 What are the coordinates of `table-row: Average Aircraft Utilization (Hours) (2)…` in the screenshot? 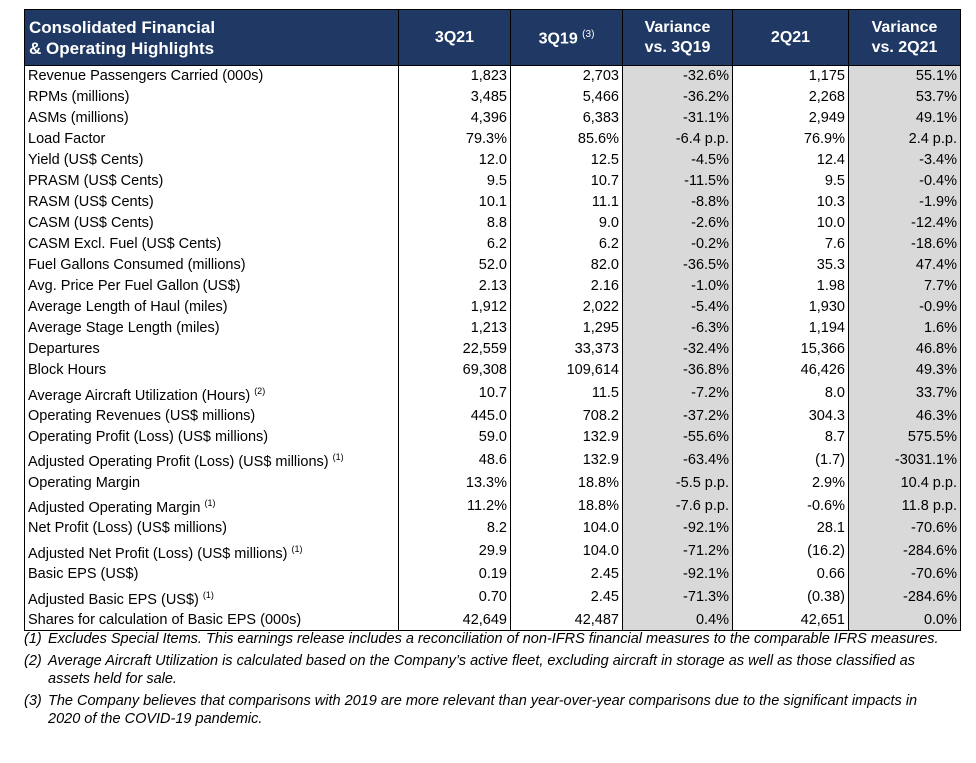 It's located at (492, 393).